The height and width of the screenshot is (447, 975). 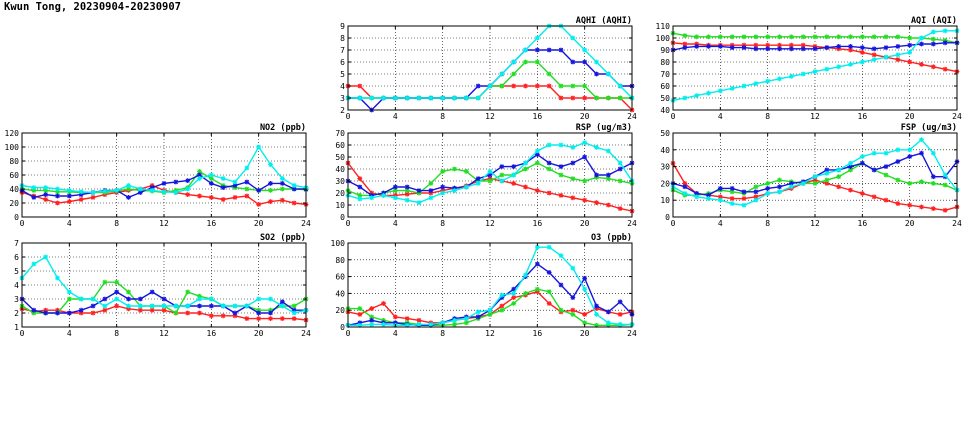 What do you see at coordinates (164, 186) in the screenshot?
I see `series-blue` at bounding box center [164, 186].